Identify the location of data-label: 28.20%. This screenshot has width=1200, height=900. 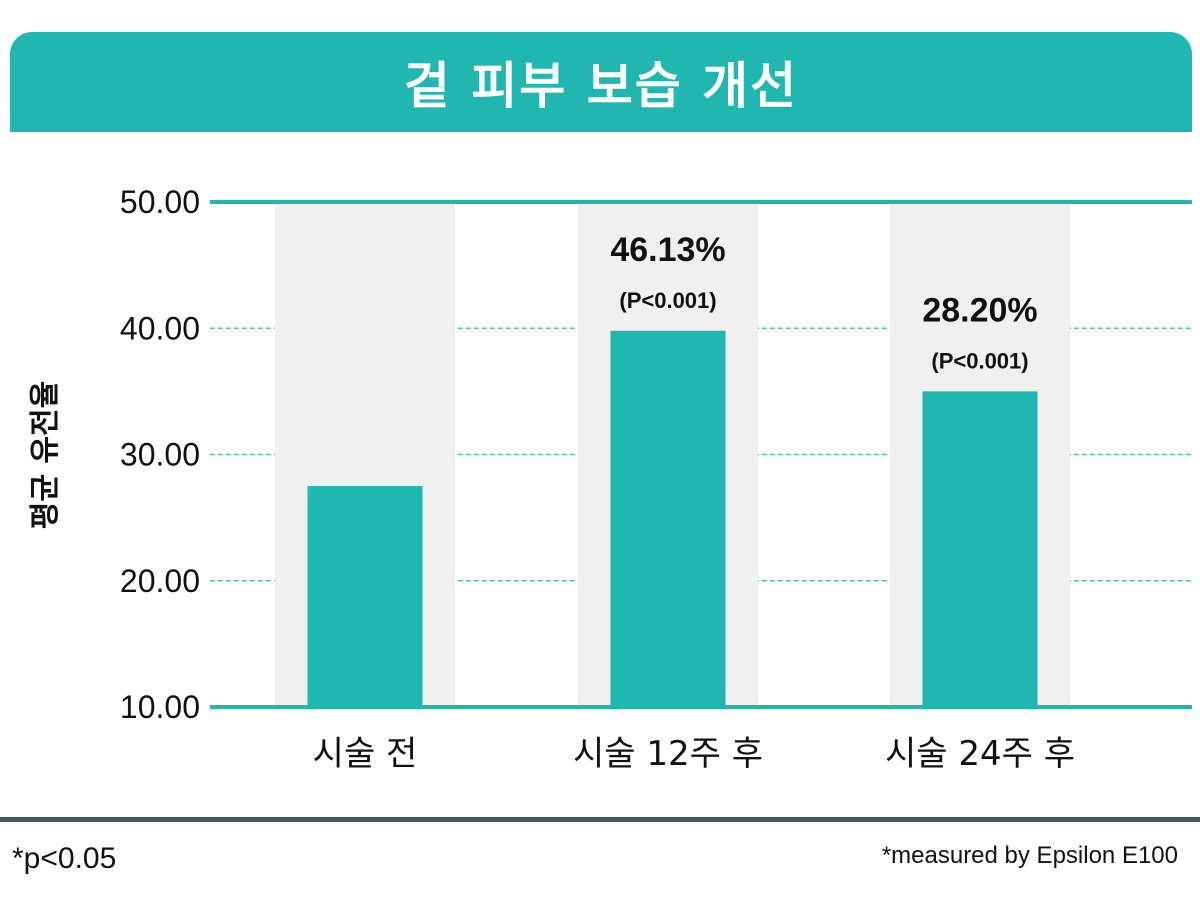
(979, 310).